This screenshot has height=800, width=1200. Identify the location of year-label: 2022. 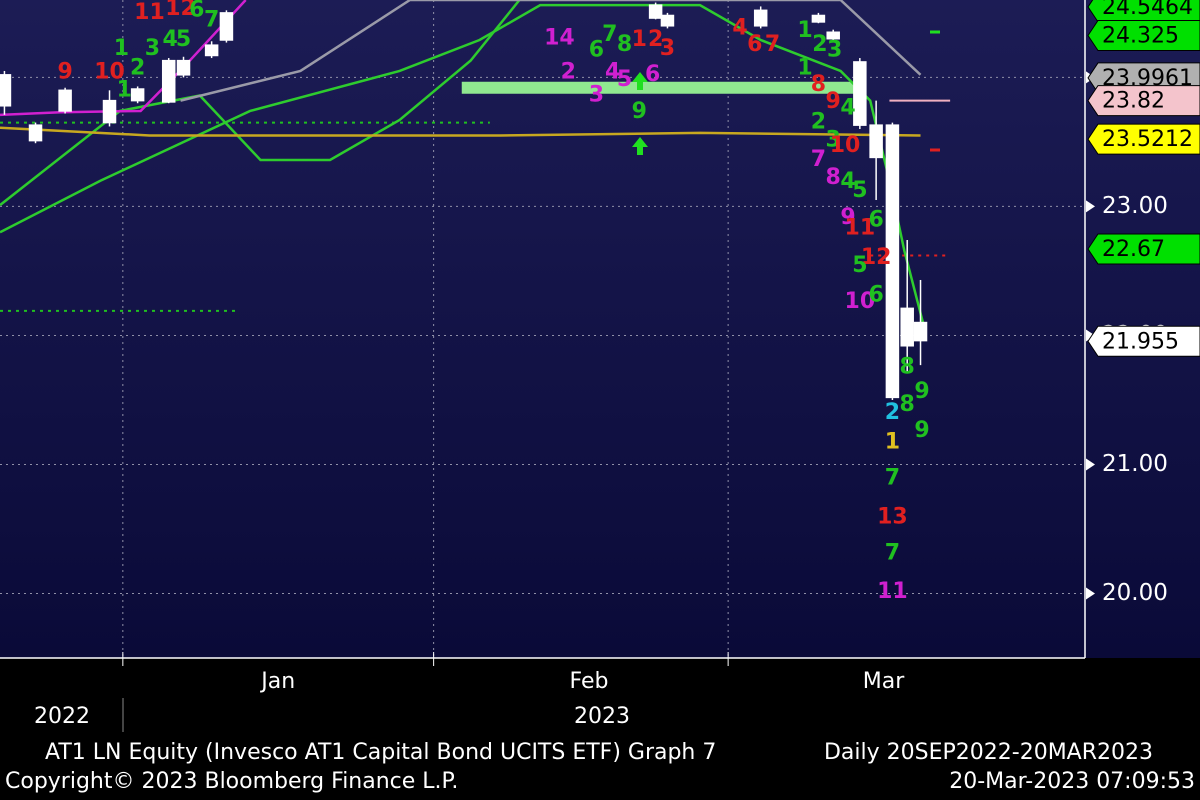
(62, 716).